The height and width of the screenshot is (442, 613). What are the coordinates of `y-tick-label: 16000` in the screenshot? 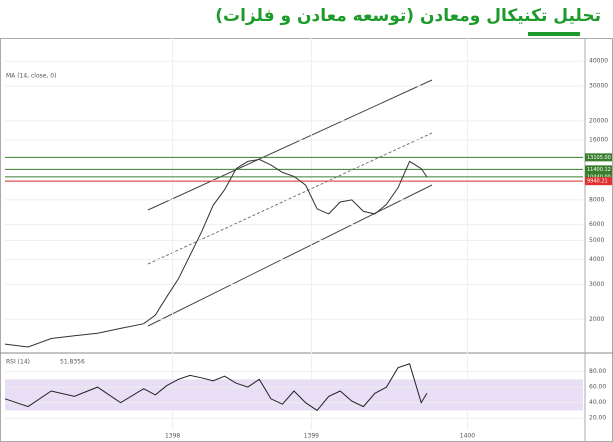 It's located at (598, 140).